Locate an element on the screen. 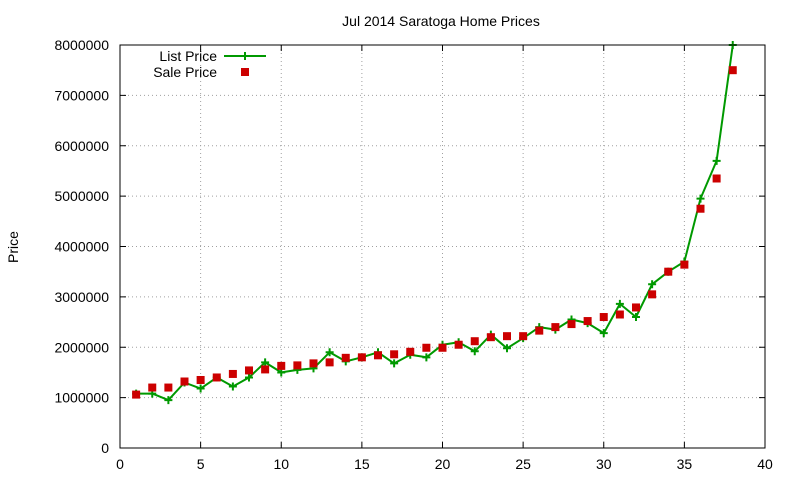 This screenshot has height=480, width=800. y-tick-label: 8000000 is located at coordinates (81, 45).